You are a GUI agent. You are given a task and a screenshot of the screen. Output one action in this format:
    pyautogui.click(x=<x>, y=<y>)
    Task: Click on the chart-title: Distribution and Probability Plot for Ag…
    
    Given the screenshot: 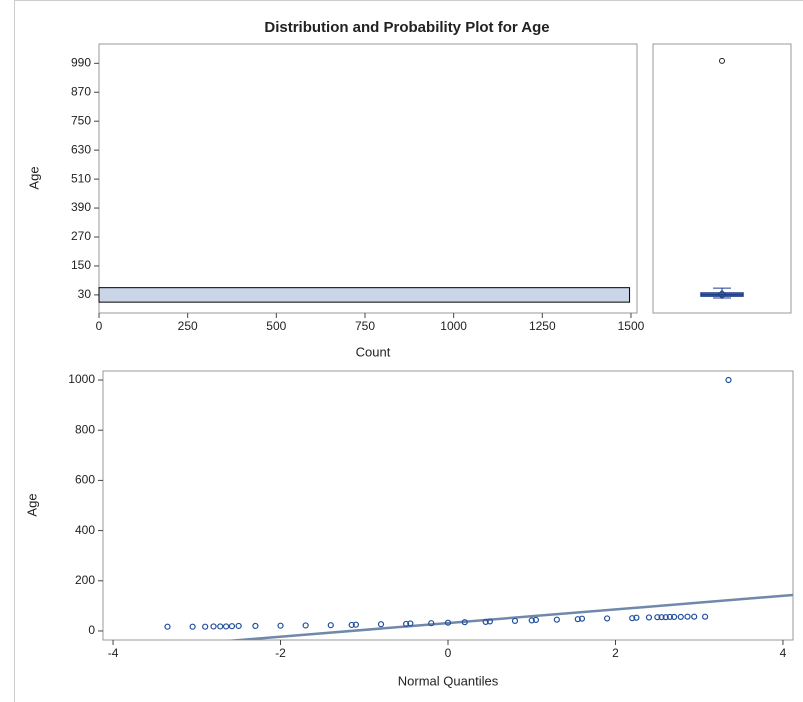 What is the action you would take?
    pyautogui.click(x=406, y=27)
    